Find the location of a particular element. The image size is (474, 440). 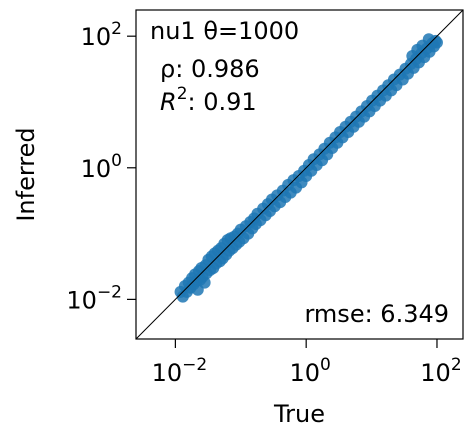

y-tick-label: 10⁰ is located at coordinates (101, 167).